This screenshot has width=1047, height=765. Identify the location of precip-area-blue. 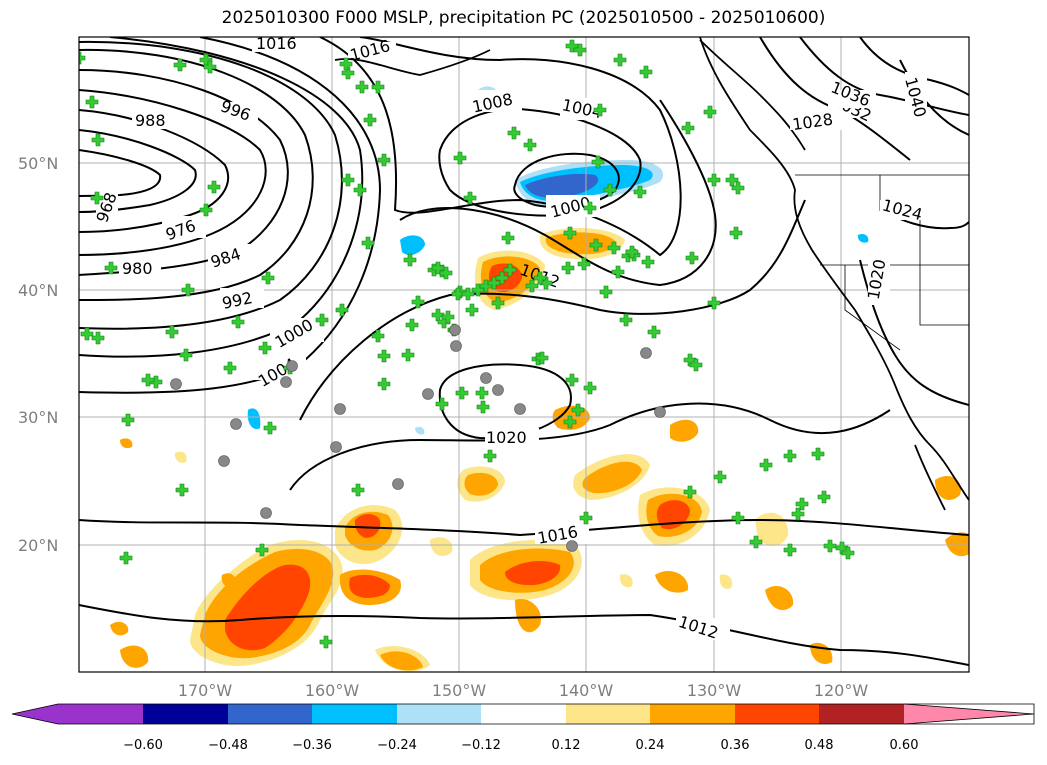
(863, 238).